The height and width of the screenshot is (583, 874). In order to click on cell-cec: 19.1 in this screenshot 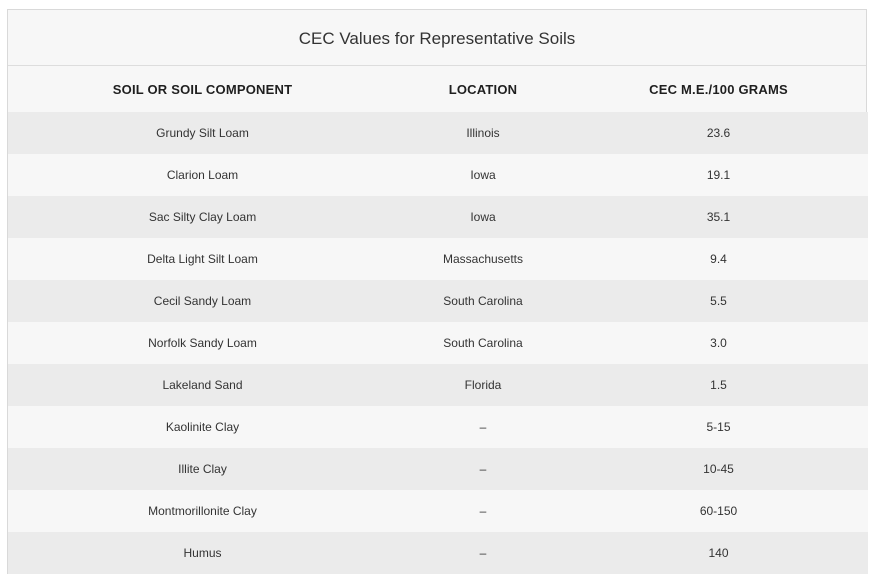, I will do `click(718, 175)`.